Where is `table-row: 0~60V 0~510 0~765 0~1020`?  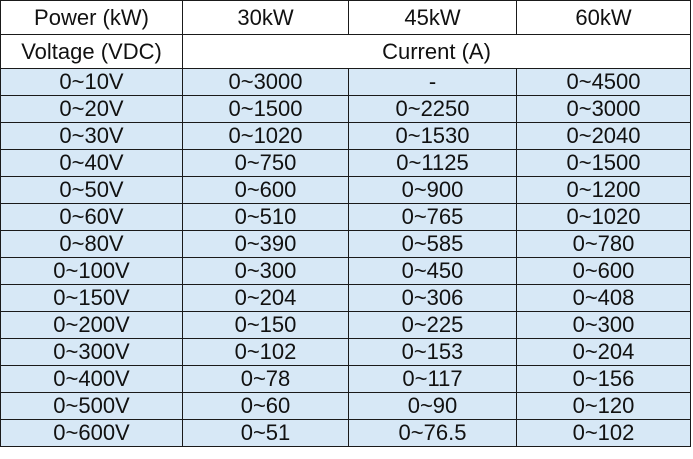 table-row: 0~60V 0~510 0~765 0~1020 is located at coordinates (345, 217).